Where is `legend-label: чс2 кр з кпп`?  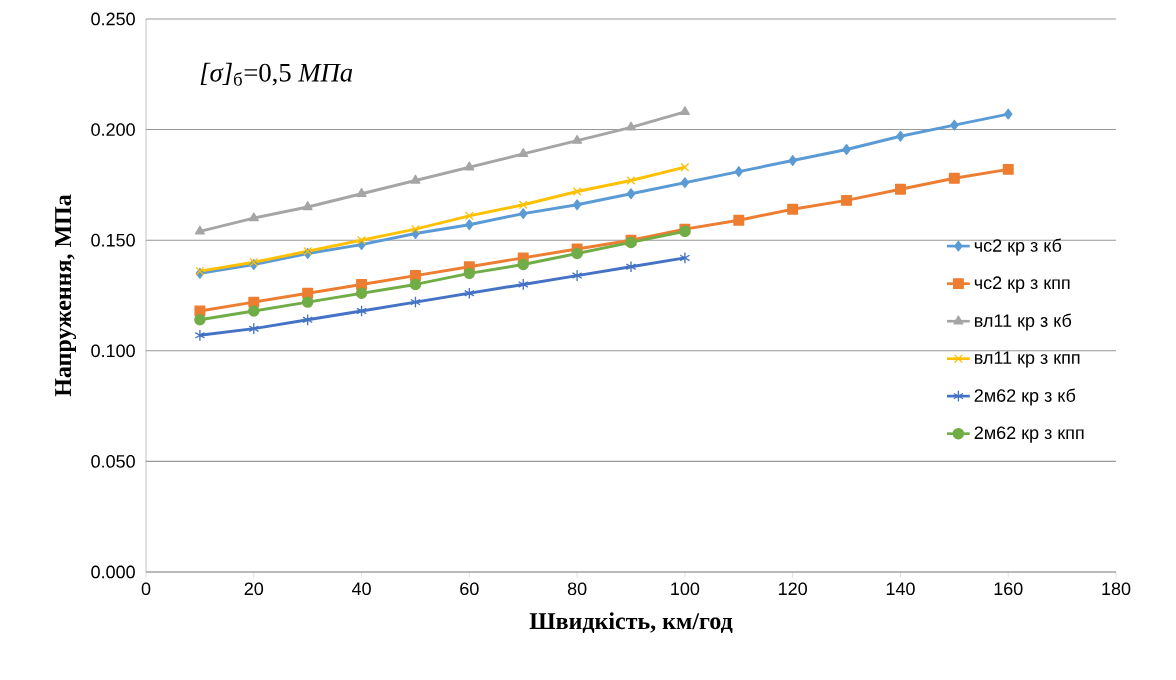 legend-label: чс2 кр з кпп is located at coordinates (1022, 284).